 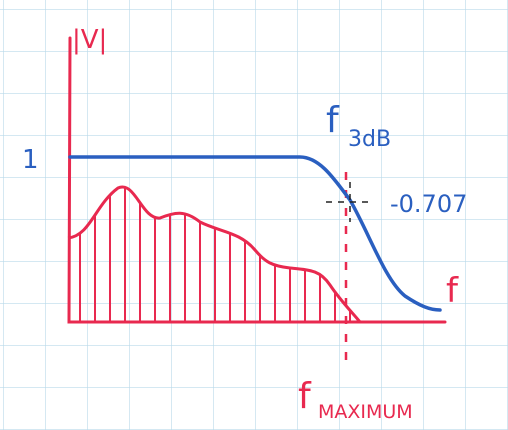 I want to click on f3db-sub: 3dB, so click(x=369, y=139).